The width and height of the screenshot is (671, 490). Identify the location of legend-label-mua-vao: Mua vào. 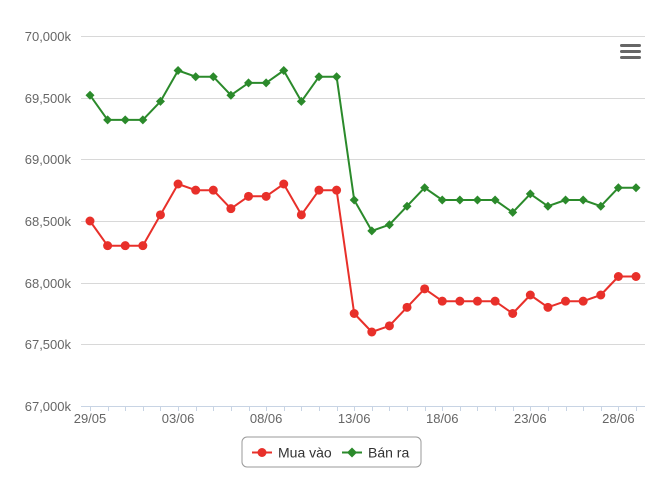
(305, 453).